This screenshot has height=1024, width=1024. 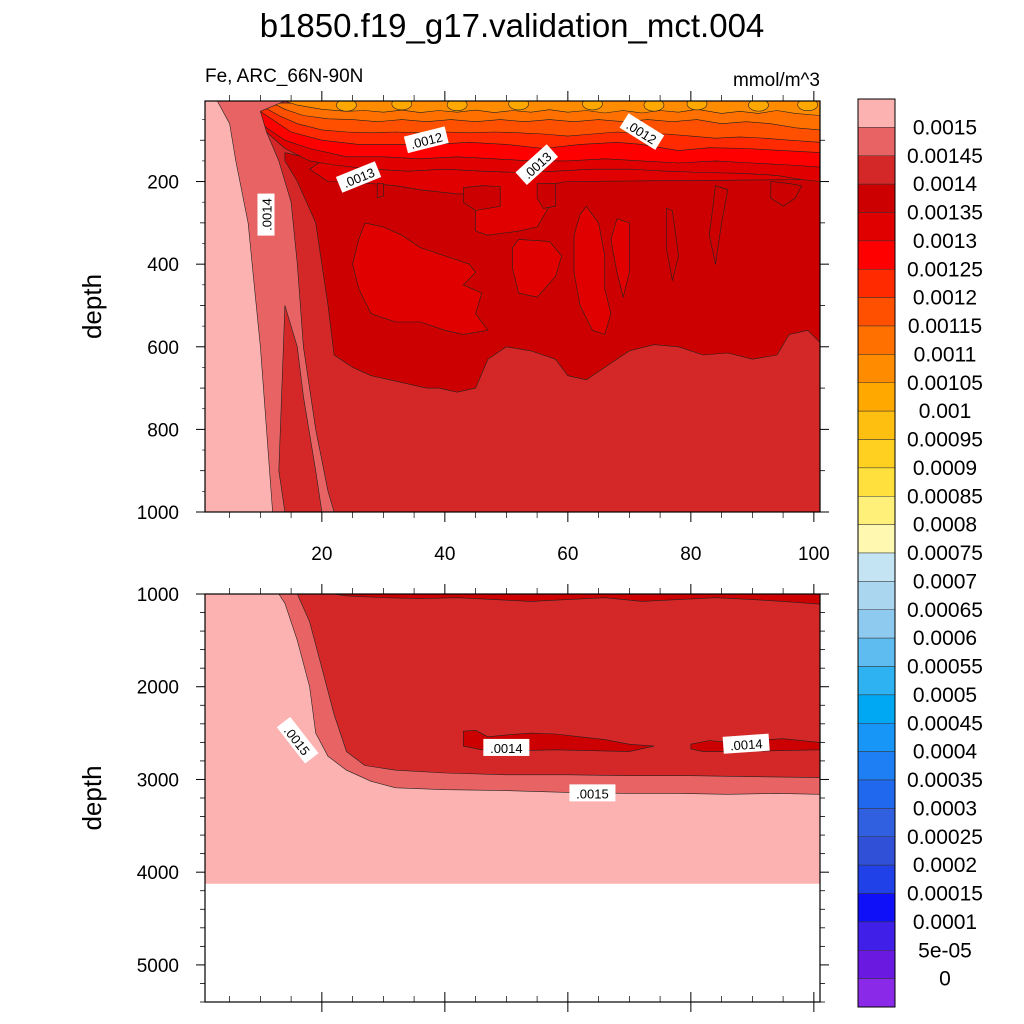 I want to click on zone-0.0013-c, so click(x=592, y=270).